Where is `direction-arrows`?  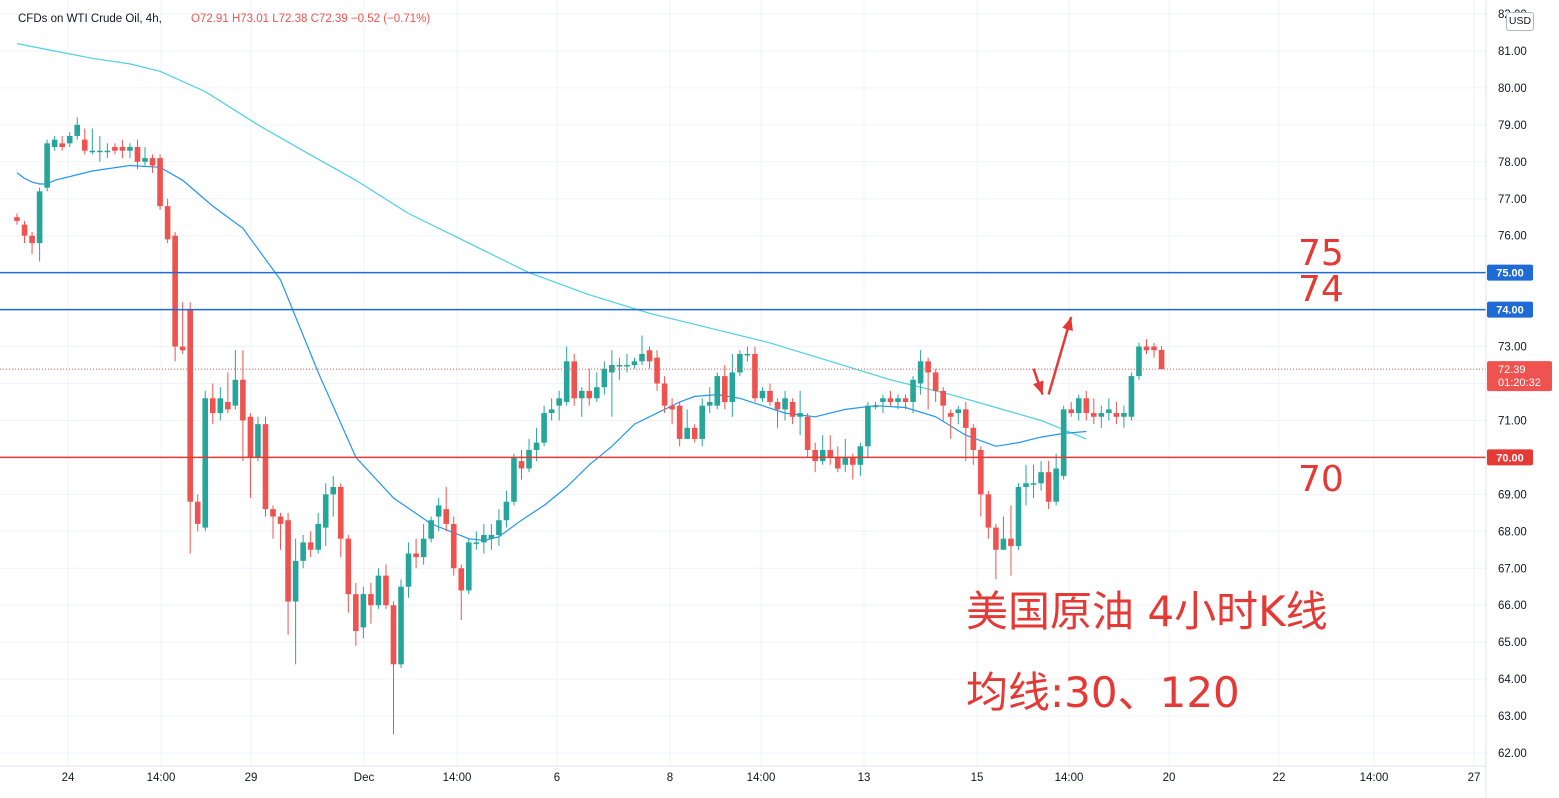
direction-arrows is located at coordinates (1052, 355).